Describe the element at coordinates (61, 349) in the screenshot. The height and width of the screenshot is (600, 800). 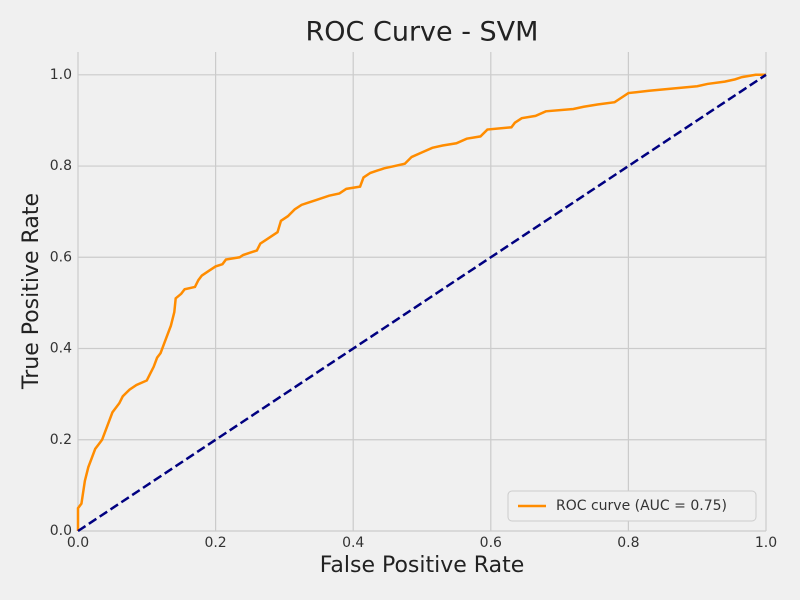
I see `y-tick-label: 0.4` at that location.